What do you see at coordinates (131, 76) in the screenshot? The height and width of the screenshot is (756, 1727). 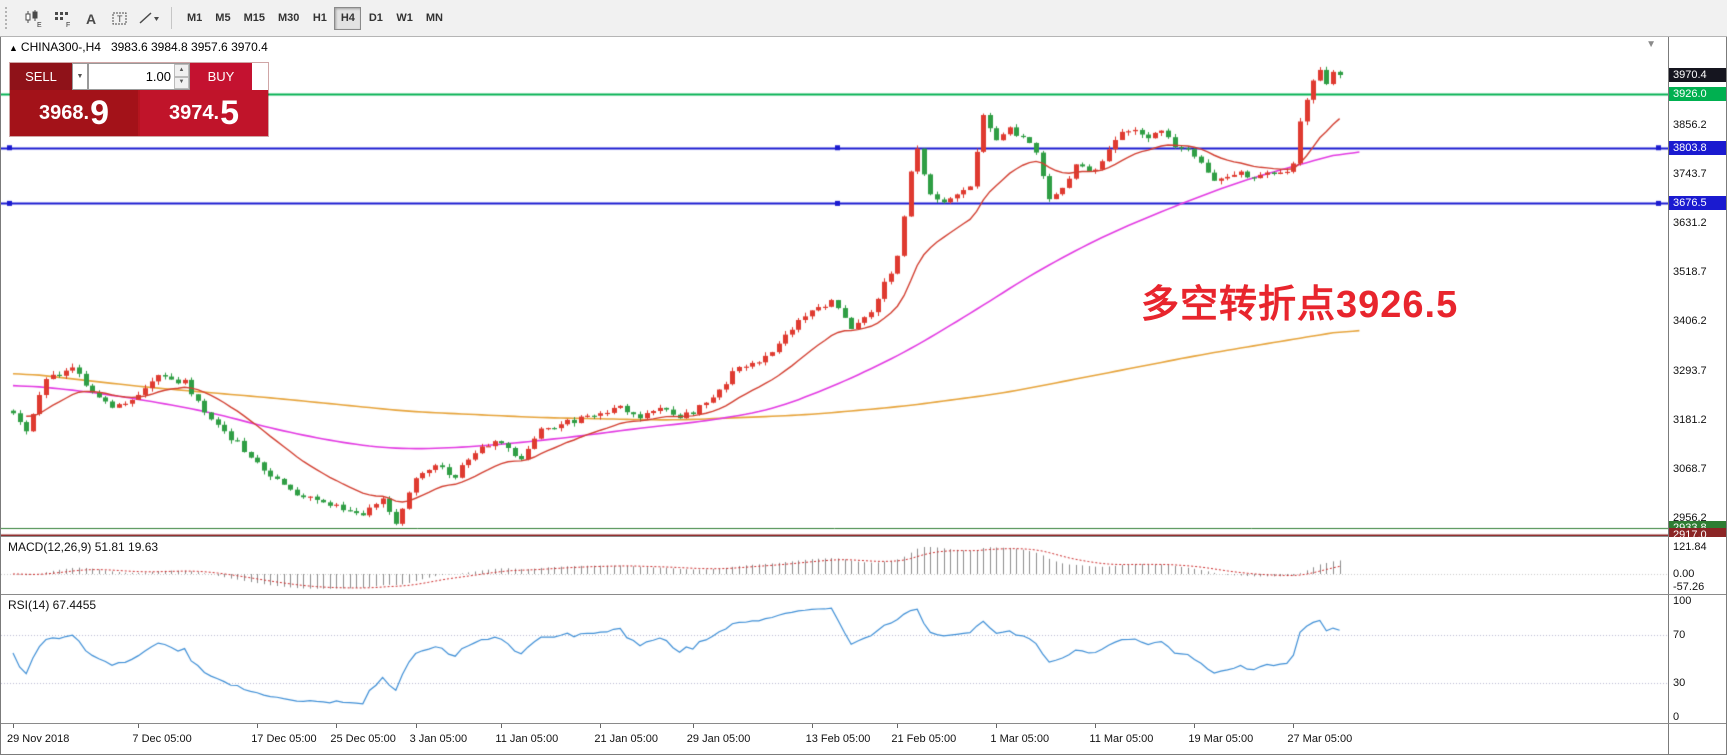 I see `volume-input` at bounding box center [131, 76].